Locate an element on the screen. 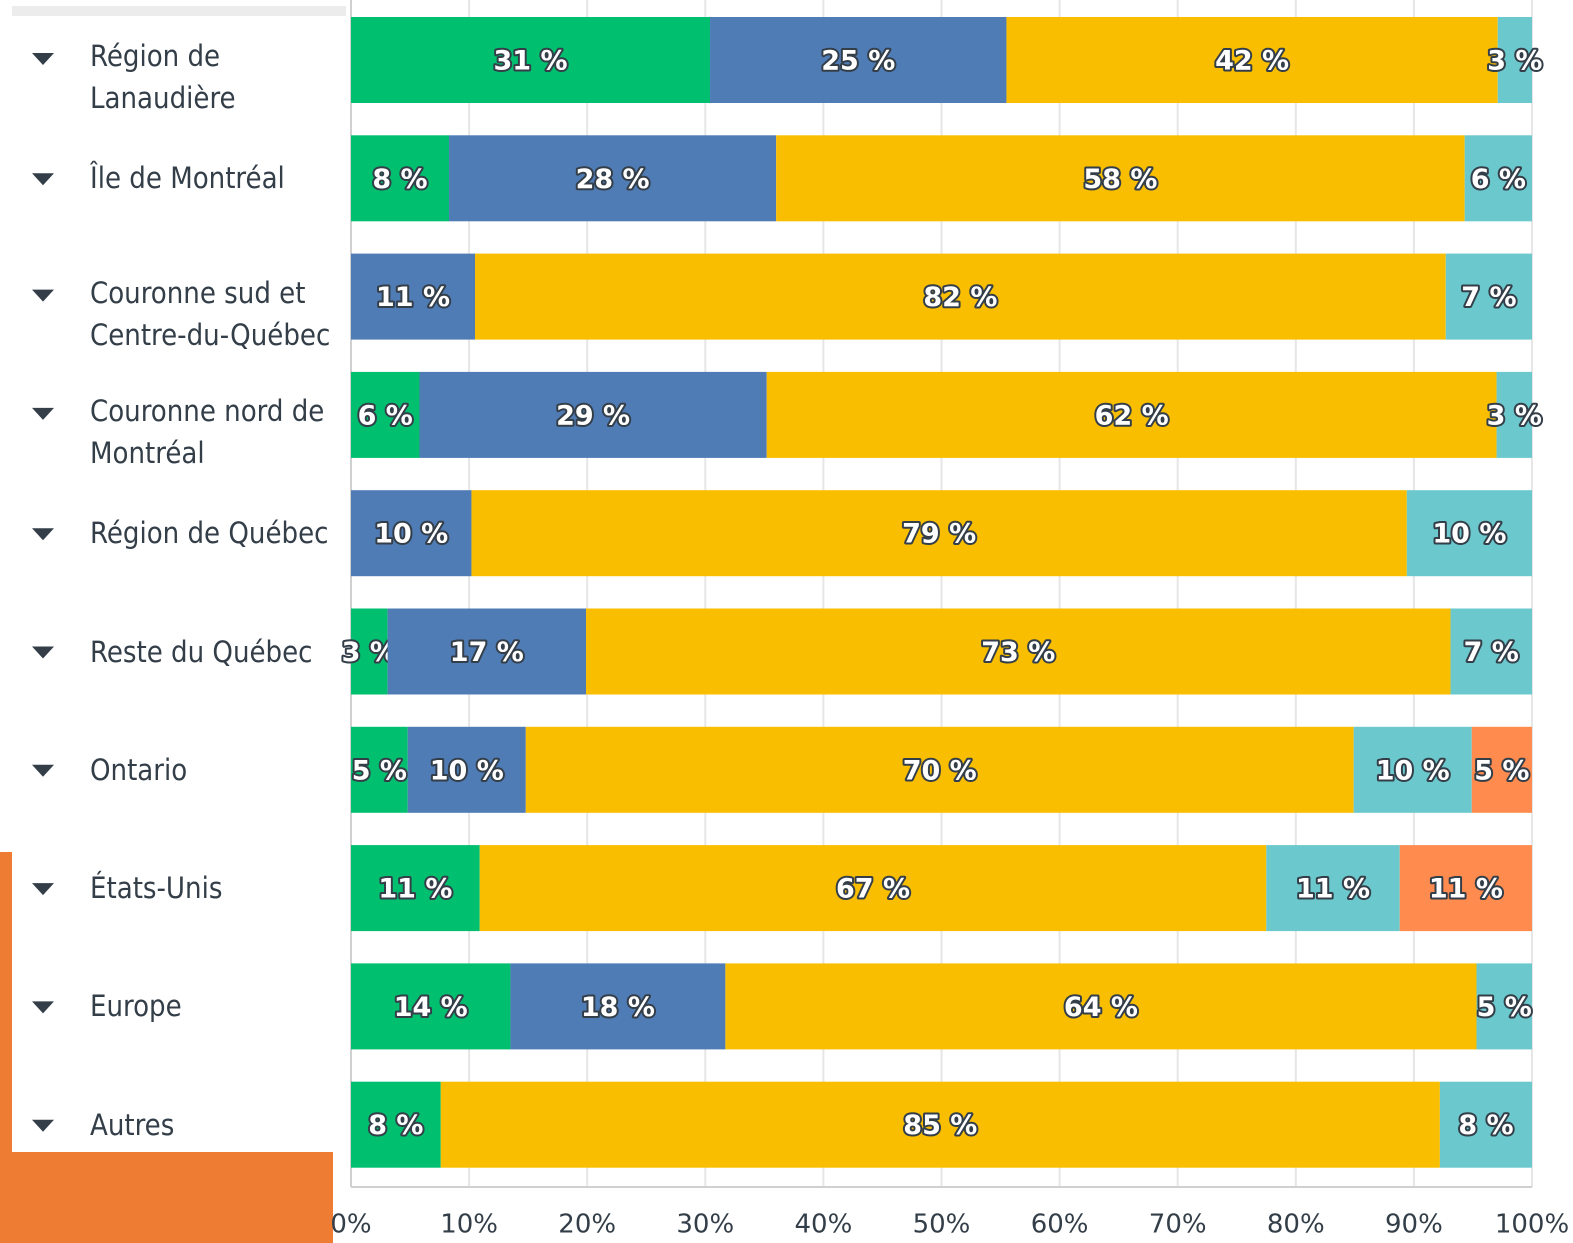 This screenshot has width=1573, height=1243. x-tick-label: 0% is located at coordinates (350, 1225).